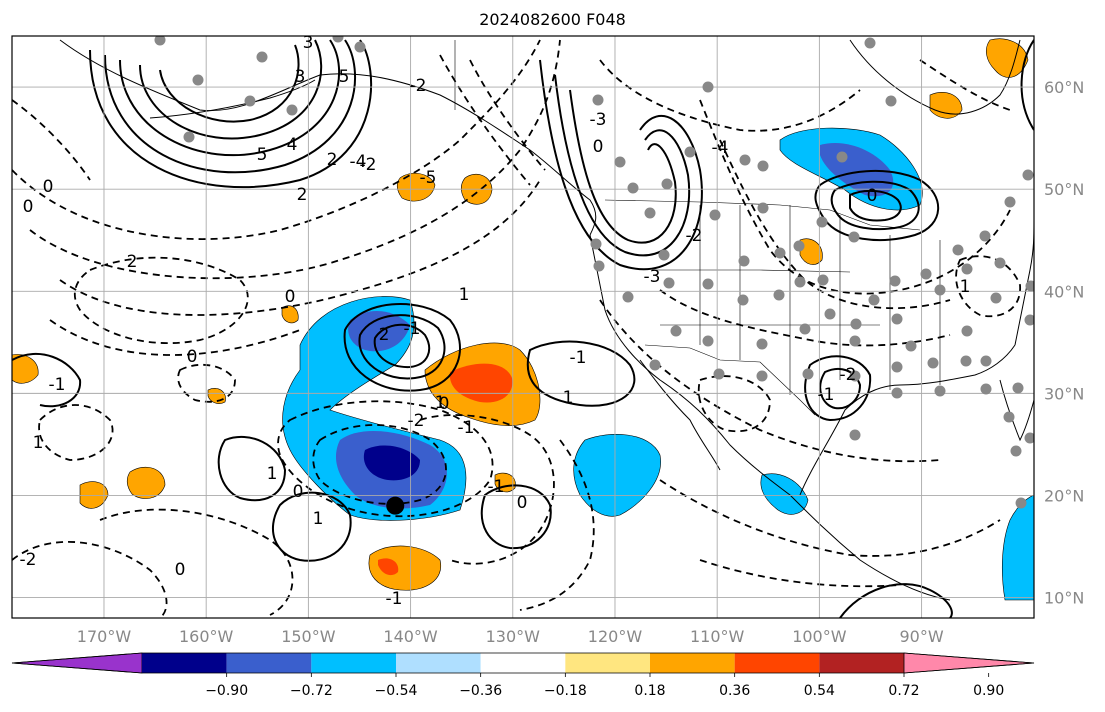 This screenshot has height=712, width=1105. I want to click on contour-value-label: 3, so click(308, 43).